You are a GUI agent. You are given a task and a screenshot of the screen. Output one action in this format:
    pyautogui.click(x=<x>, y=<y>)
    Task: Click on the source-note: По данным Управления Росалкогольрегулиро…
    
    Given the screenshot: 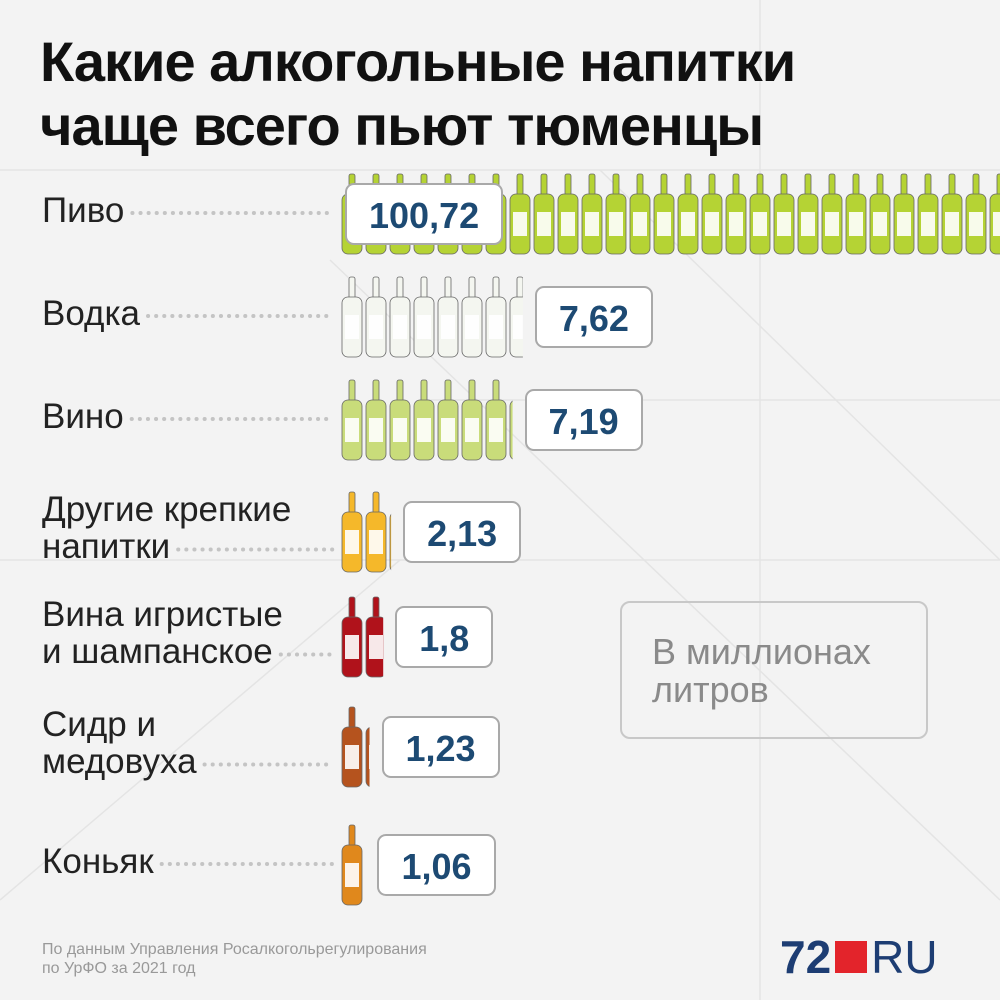 What is the action you would take?
    pyautogui.click(x=234, y=959)
    